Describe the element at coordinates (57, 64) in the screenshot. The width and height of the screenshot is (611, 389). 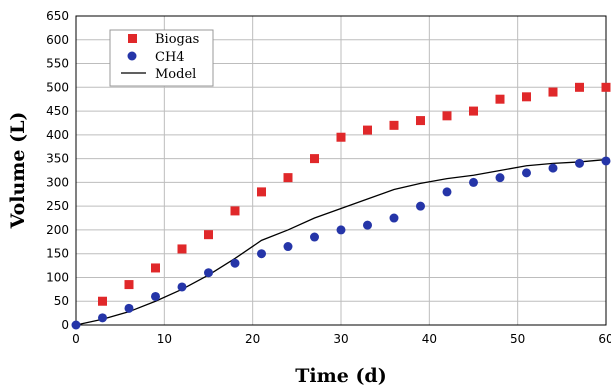
I see `y-tick-label: 550` at that location.